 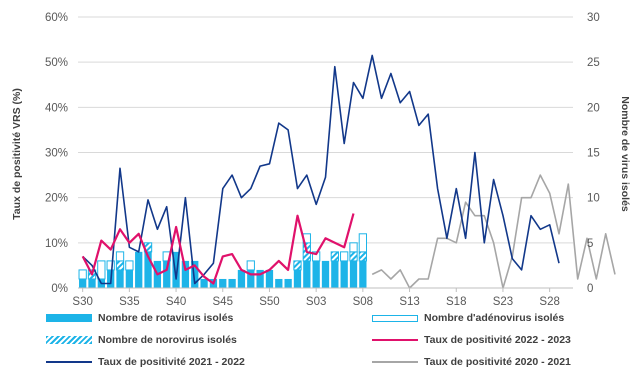 I want to click on y-right-tick-label: 25, so click(x=593, y=63).